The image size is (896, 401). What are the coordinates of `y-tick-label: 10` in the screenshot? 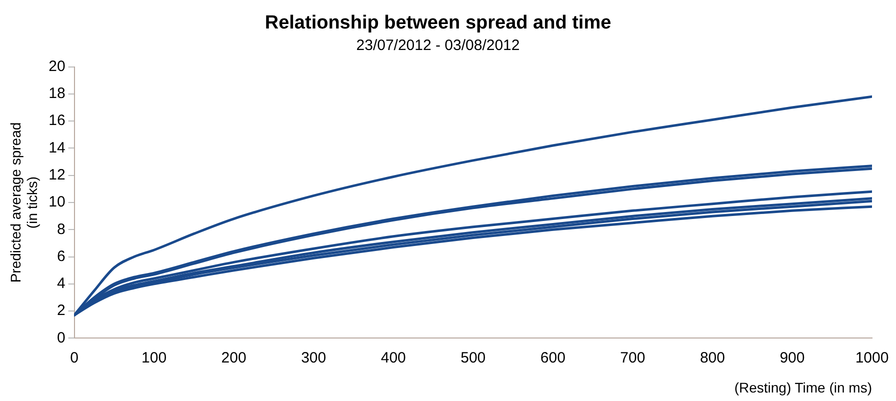 It's located at (57, 202).